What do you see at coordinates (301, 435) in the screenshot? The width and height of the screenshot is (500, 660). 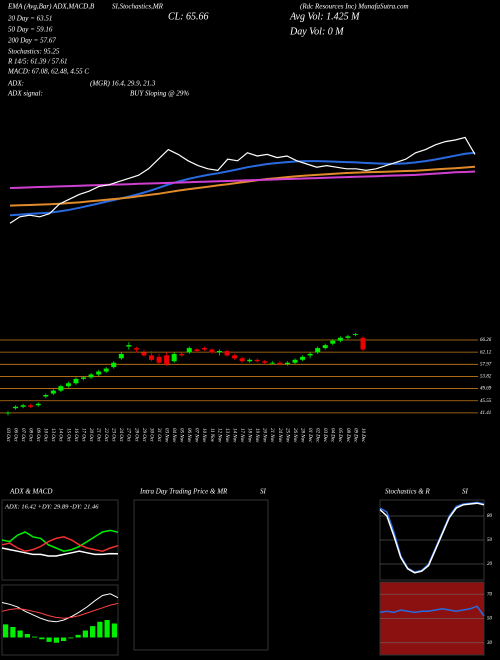 I see `x-tick-label: 28 Nov` at bounding box center [301, 435].